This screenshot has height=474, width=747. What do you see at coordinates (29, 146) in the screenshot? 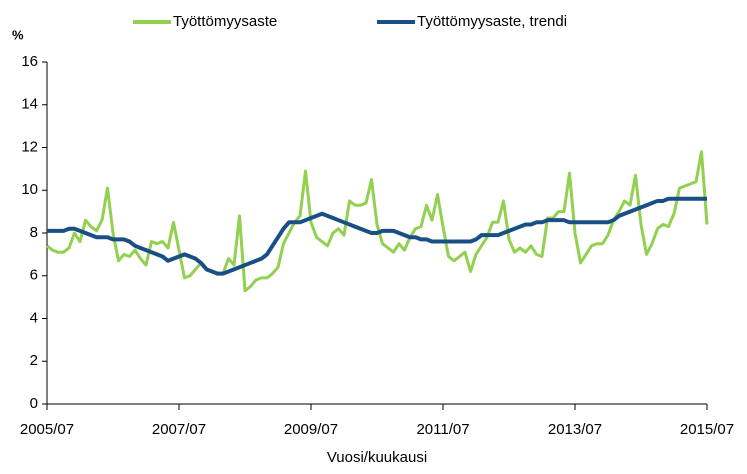
I see `y-tick-label: 12` at bounding box center [29, 146].